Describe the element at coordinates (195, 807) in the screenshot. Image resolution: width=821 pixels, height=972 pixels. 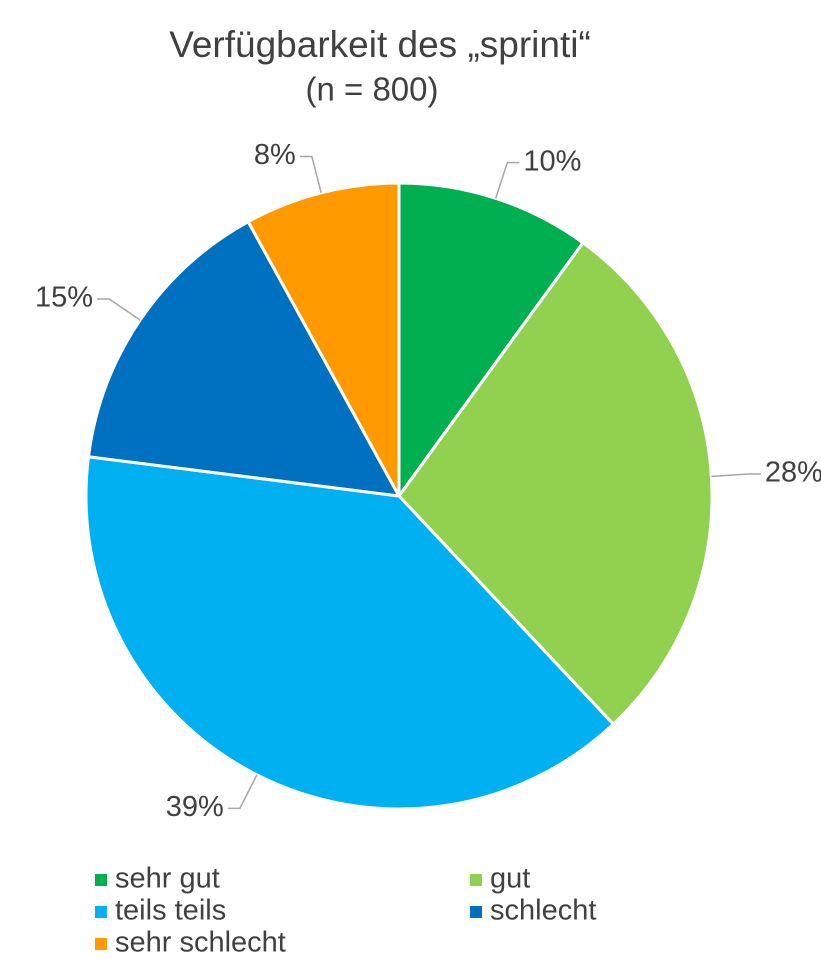
I see `data-label: 39%` at that location.